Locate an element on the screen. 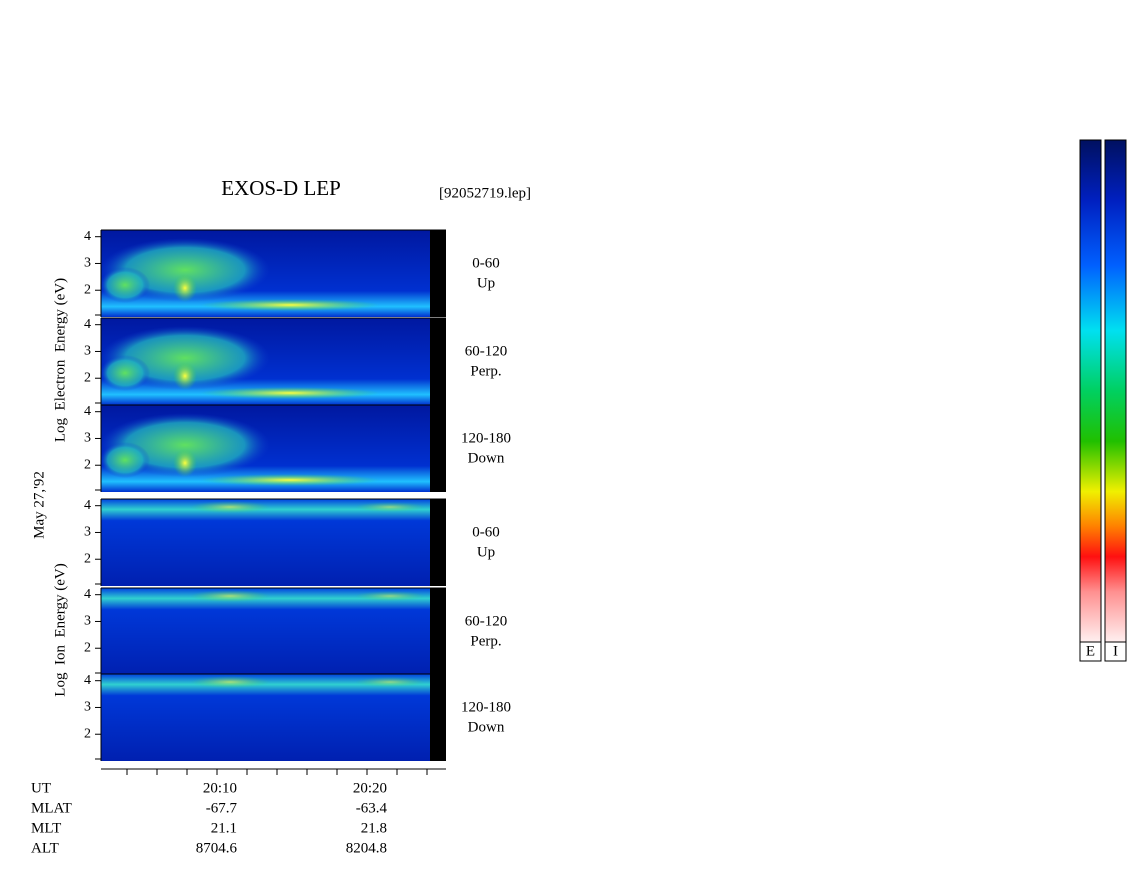  chart-title: EXOS-D LEP is located at coordinates (281, 188).